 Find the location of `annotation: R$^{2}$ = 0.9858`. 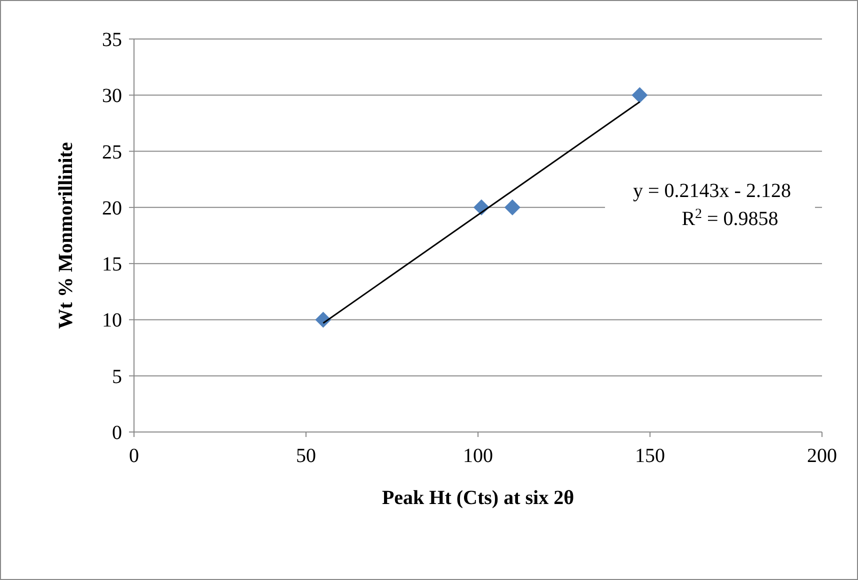

annotation: R$^{2}$ = 0.9858 is located at coordinates (730, 218).